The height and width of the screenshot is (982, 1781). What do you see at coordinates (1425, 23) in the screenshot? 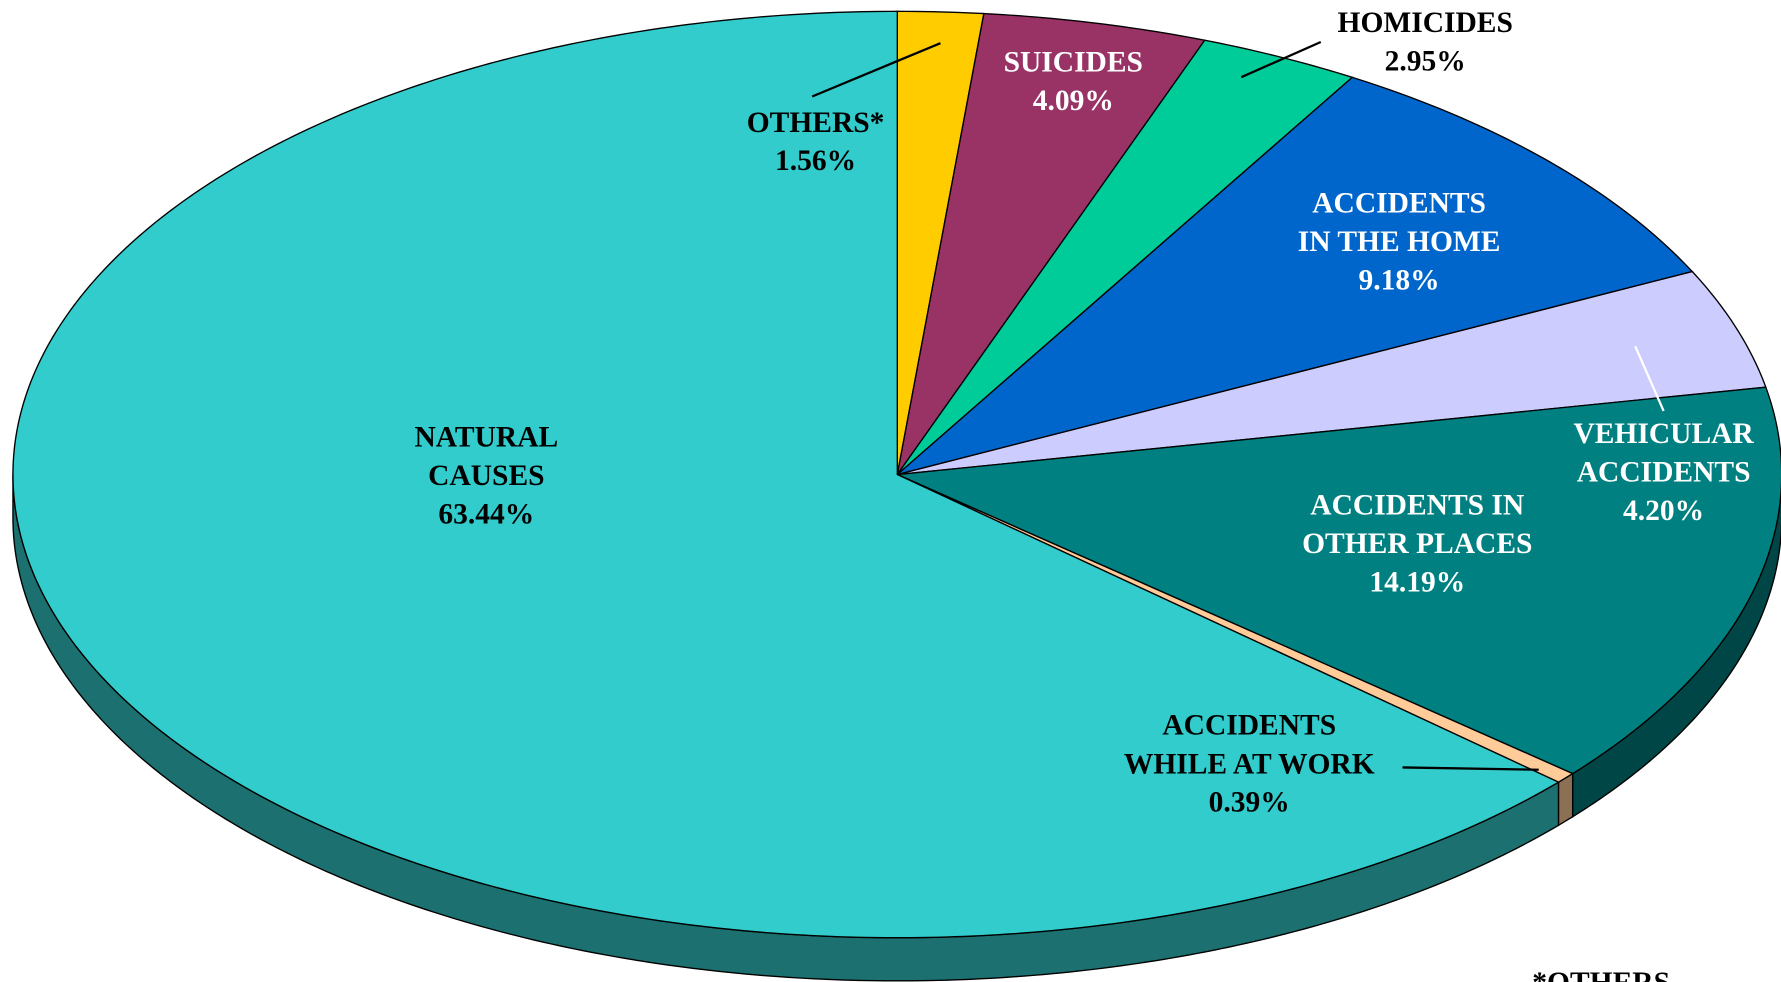
I see `slice-label: HOMICIDES` at bounding box center [1425, 23].